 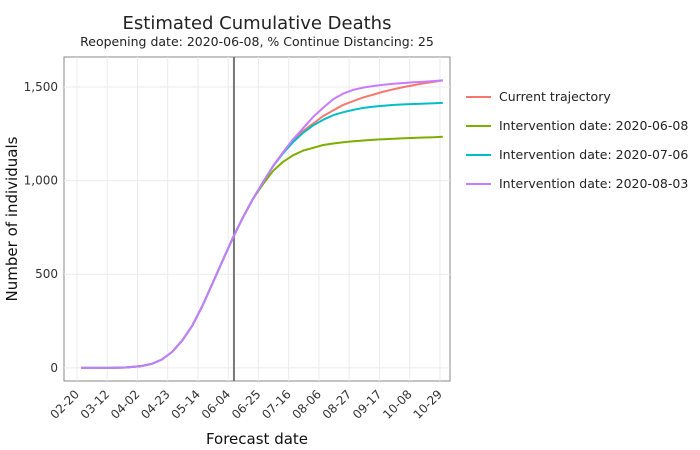 What do you see at coordinates (186, 404) in the screenshot?
I see `x-tick-label: 05-14` at bounding box center [186, 404].